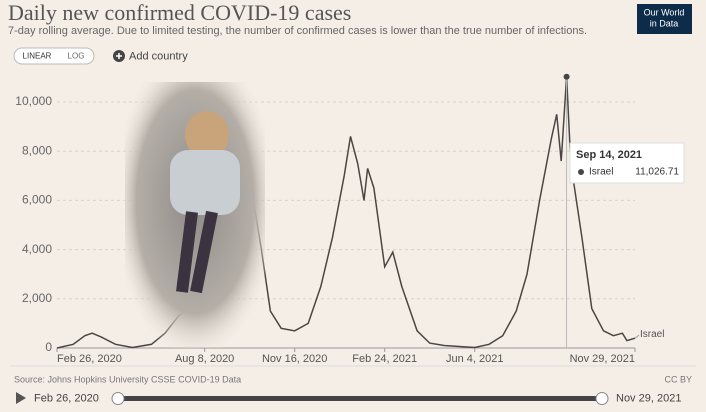 The height and width of the screenshot is (412, 706). I want to click on timeline-end: Nov 29, 2021, so click(648, 398).